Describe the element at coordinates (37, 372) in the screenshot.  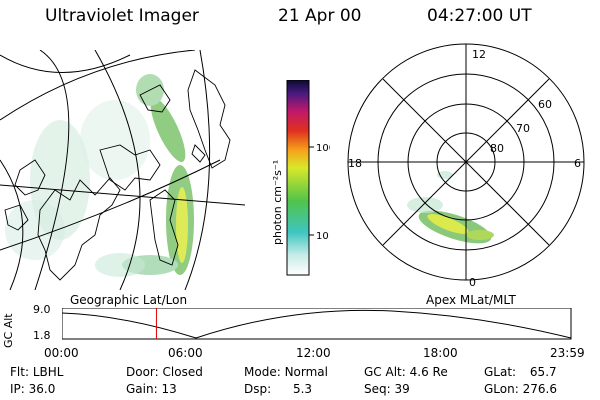
I see `info-flt: Flt: LBHL` at that location.